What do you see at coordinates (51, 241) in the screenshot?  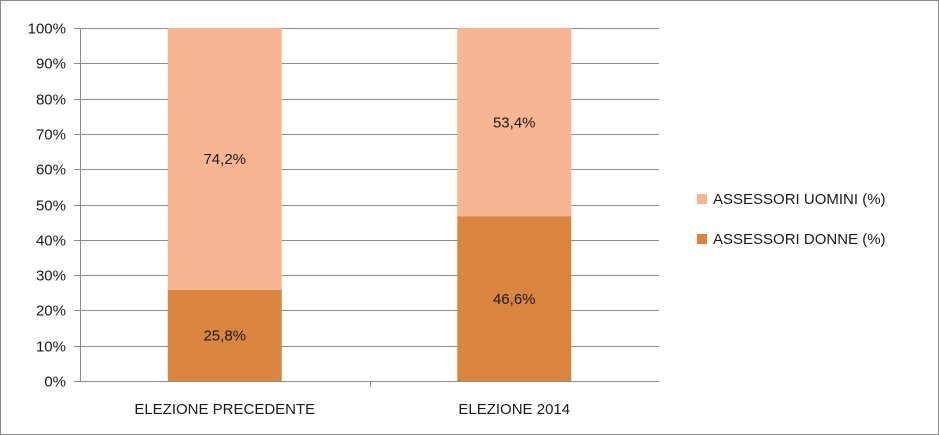 I see `y-tick-label: 40%` at bounding box center [51, 241].